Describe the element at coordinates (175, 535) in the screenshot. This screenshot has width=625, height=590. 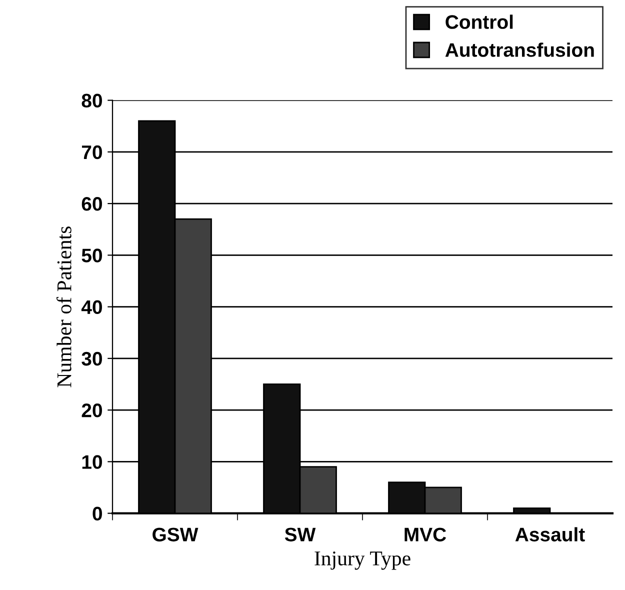
I see `x-tick-label: GSW` at that location.